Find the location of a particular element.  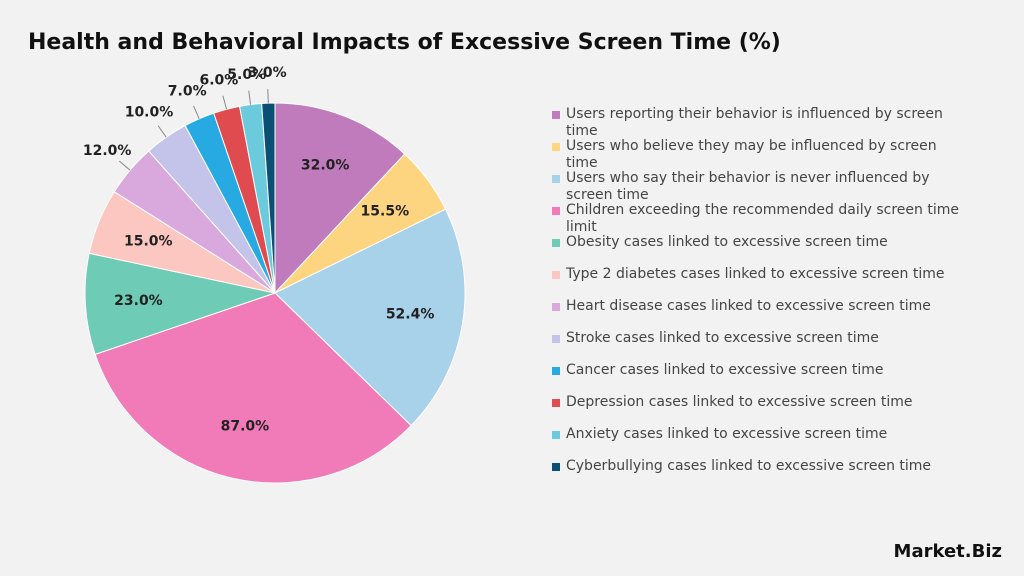

data-label: 32.0% is located at coordinates (325, 166).